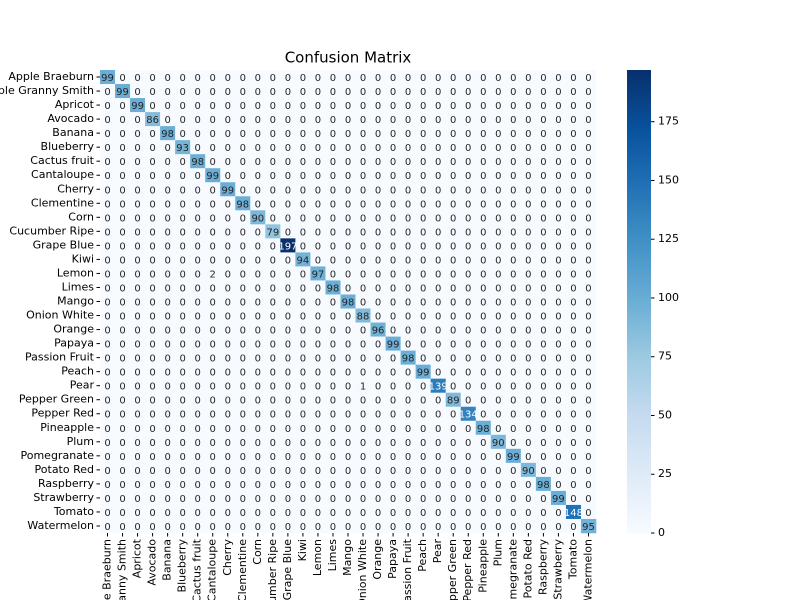 The width and height of the screenshot is (800, 600). Describe the element at coordinates (668, 179) in the screenshot. I see `colorbar-tick-label: 150` at that location.